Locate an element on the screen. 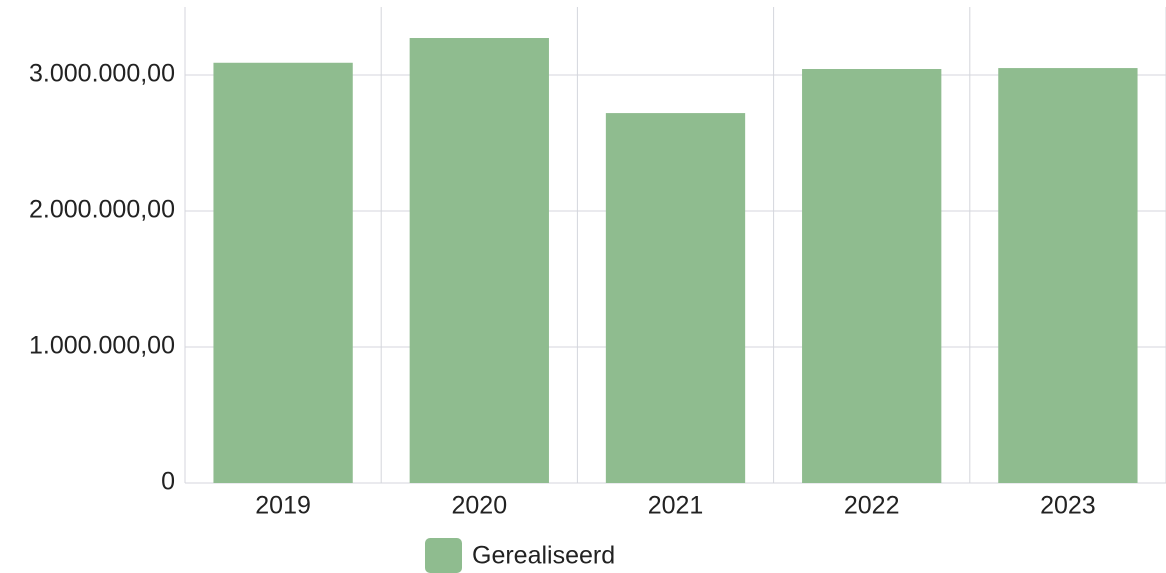 The width and height of the screenshot is (1166, 573). x-tick-label: 2022 is located at coordinates (872, 506).